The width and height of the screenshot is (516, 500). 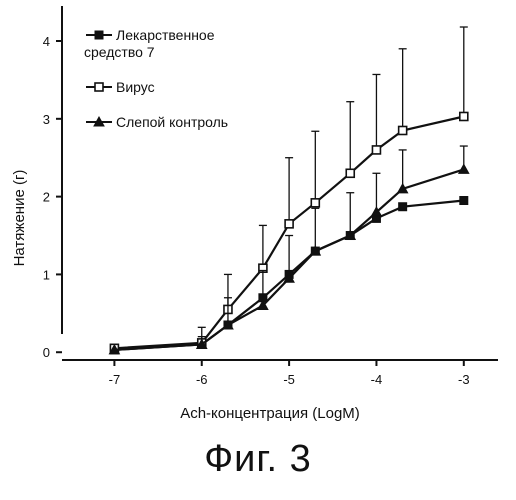 I want to click on legend-label: средство 7, so click(x=119, y=52).